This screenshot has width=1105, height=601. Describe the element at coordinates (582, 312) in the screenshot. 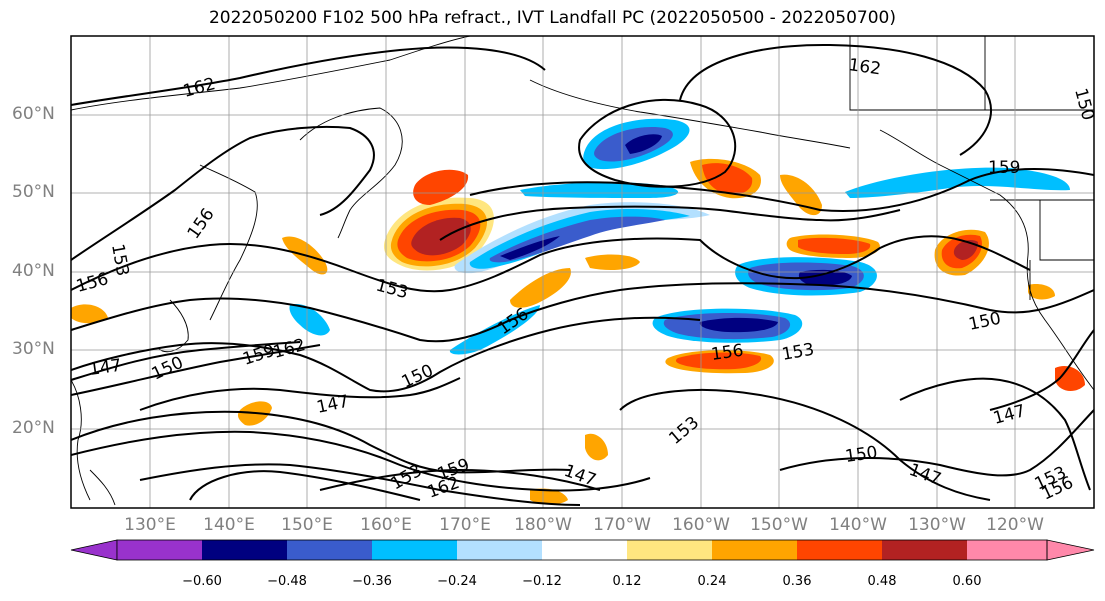

I see `contour-150-mid` at that location.